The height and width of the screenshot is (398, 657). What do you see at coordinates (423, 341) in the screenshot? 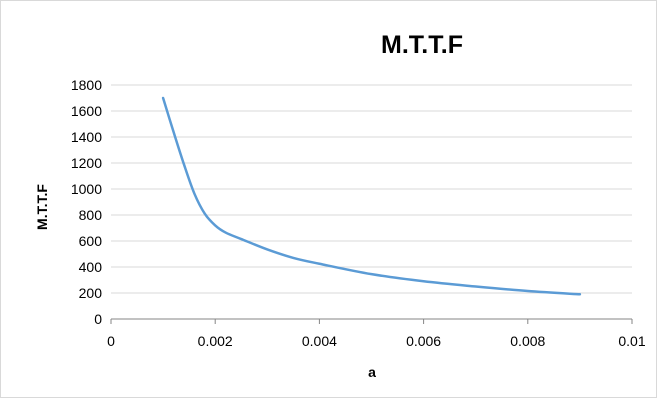
I see `x-tick-label: 0.006` at bounding box center [423, 341].